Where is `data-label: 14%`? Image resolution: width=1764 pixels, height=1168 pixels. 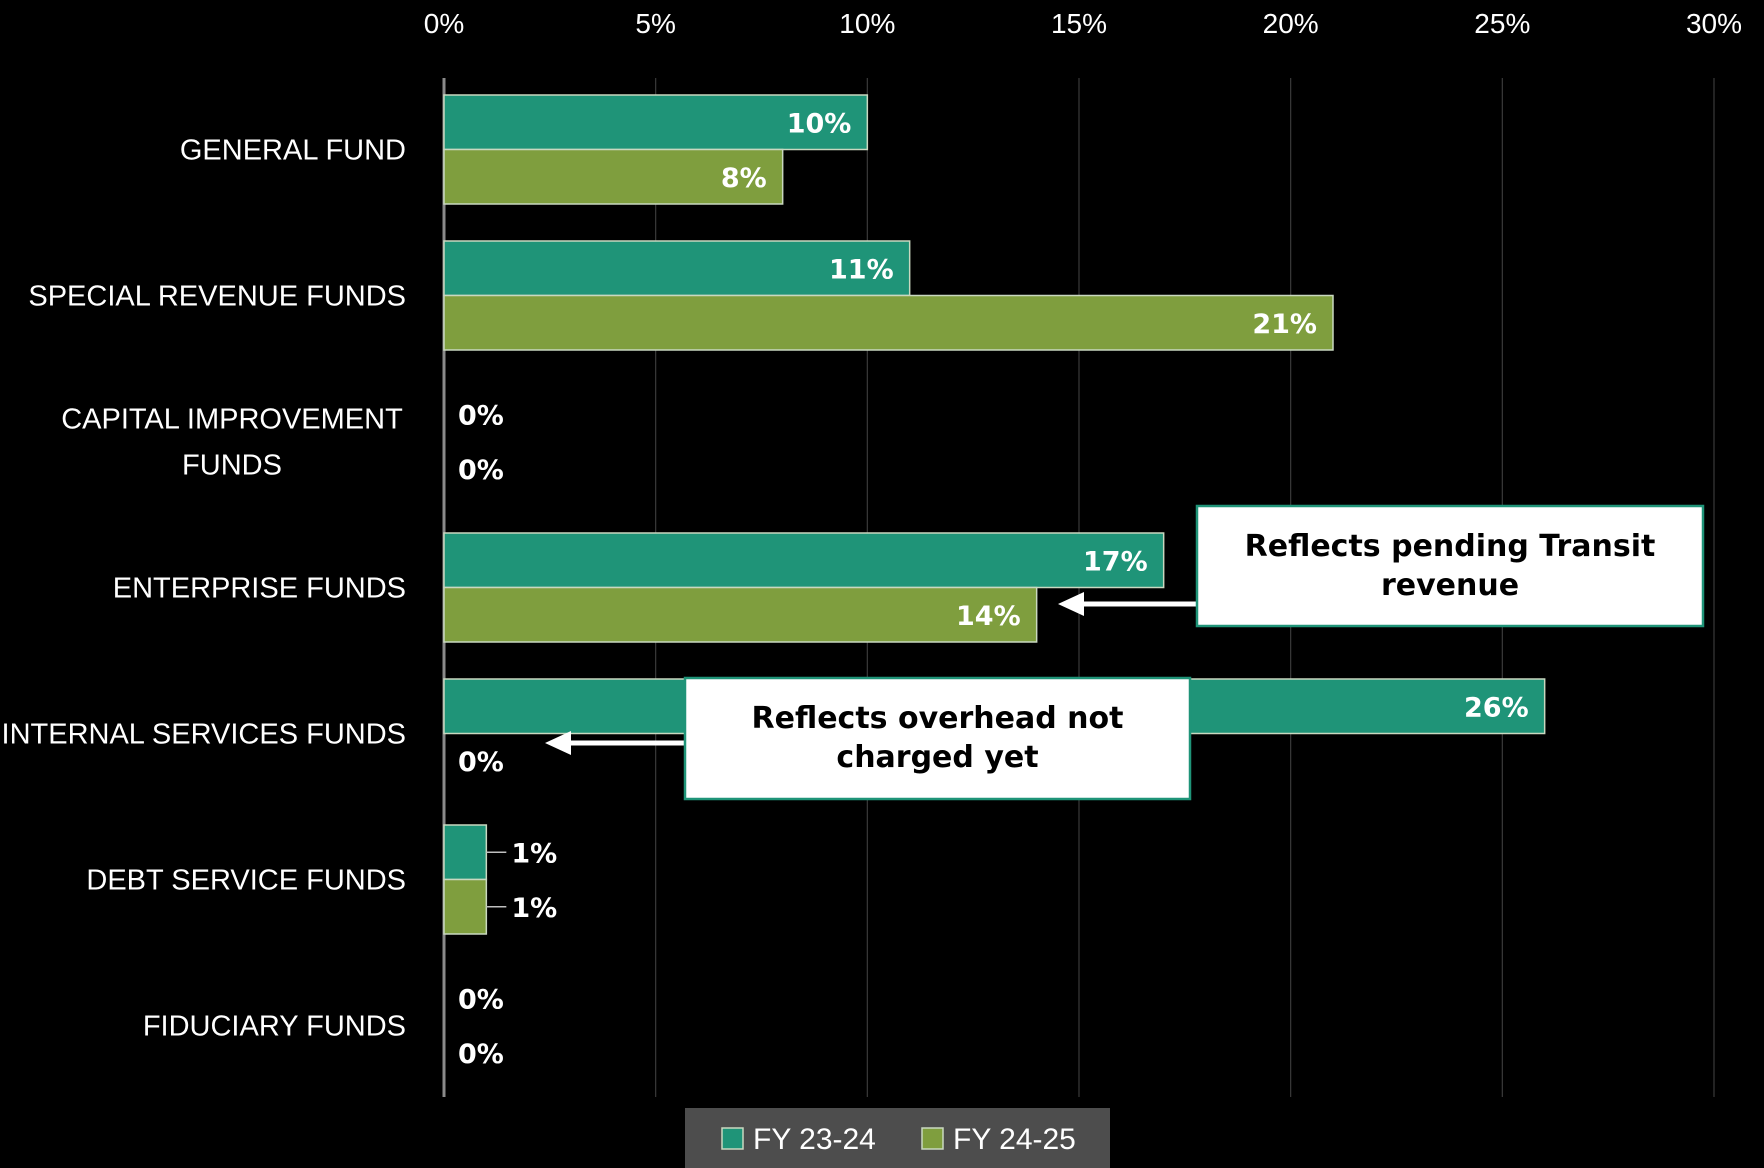
data-label: 14% is located at coordinates (988, 616).